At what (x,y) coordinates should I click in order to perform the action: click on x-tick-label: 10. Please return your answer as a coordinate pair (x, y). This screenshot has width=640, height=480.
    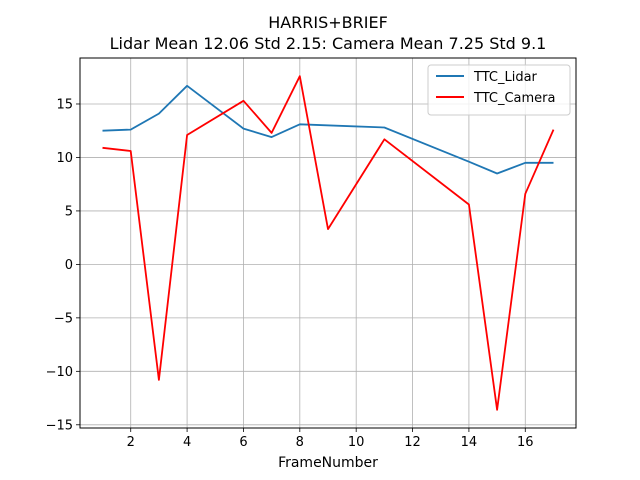
    Looking at the image, I should click on (356, 442).